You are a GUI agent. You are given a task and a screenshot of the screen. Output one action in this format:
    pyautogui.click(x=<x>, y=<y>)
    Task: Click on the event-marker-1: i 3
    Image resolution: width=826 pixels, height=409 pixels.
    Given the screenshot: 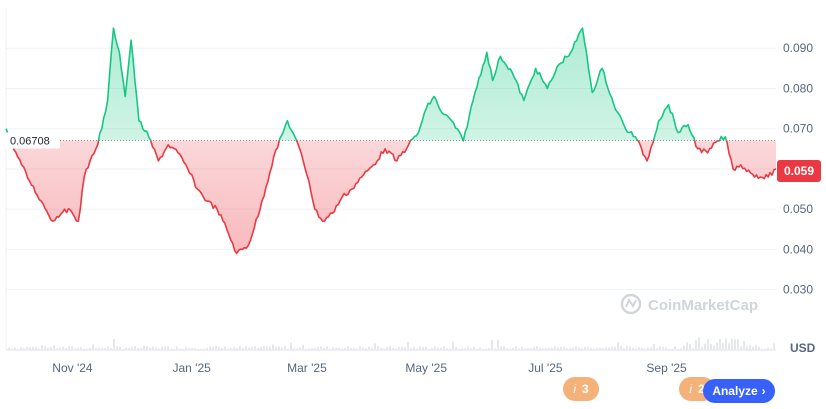 What is the action you would take?
    pyautogui.click(x=581, y=389)
    